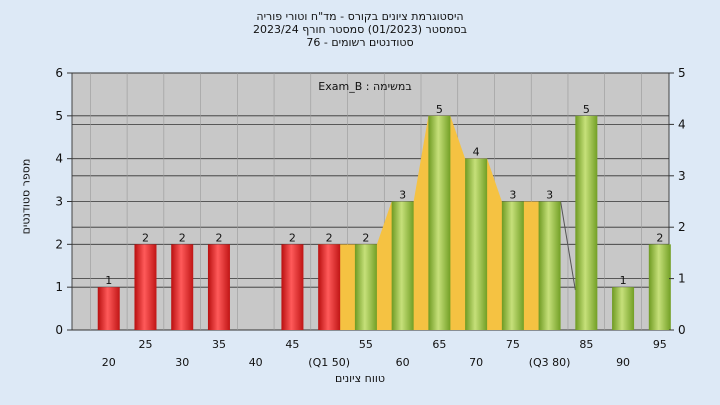  I want to click on value-label-95: 2, so click(659, 237).